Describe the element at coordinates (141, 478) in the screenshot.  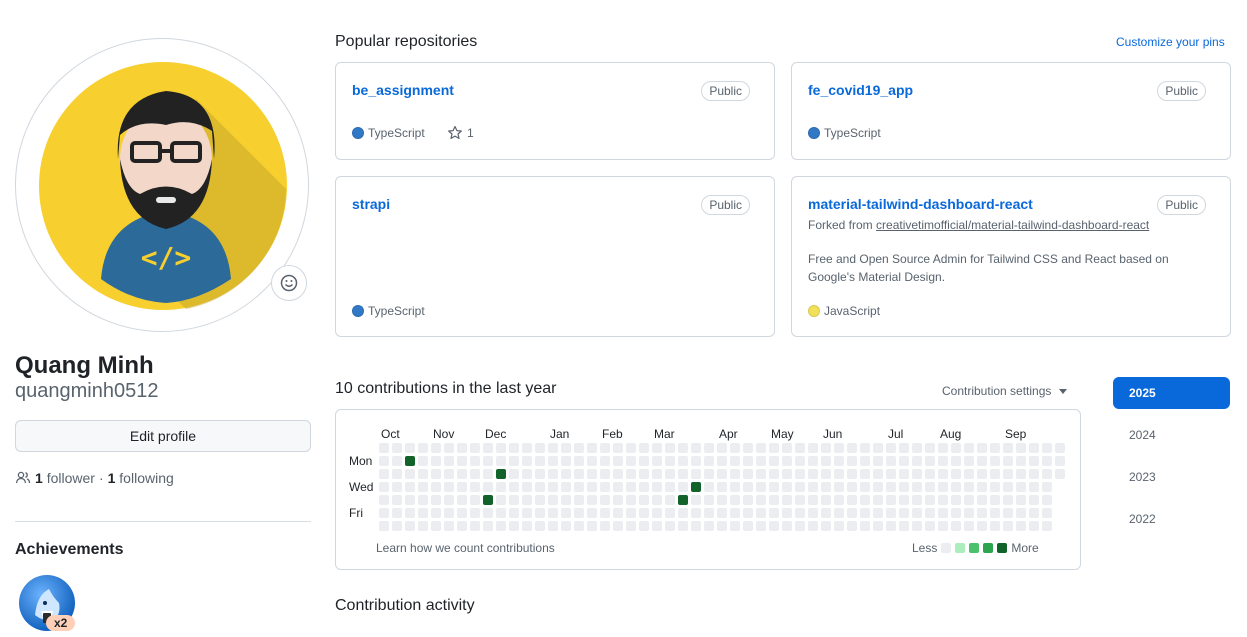
I see `following-link: 1 following` at that location.